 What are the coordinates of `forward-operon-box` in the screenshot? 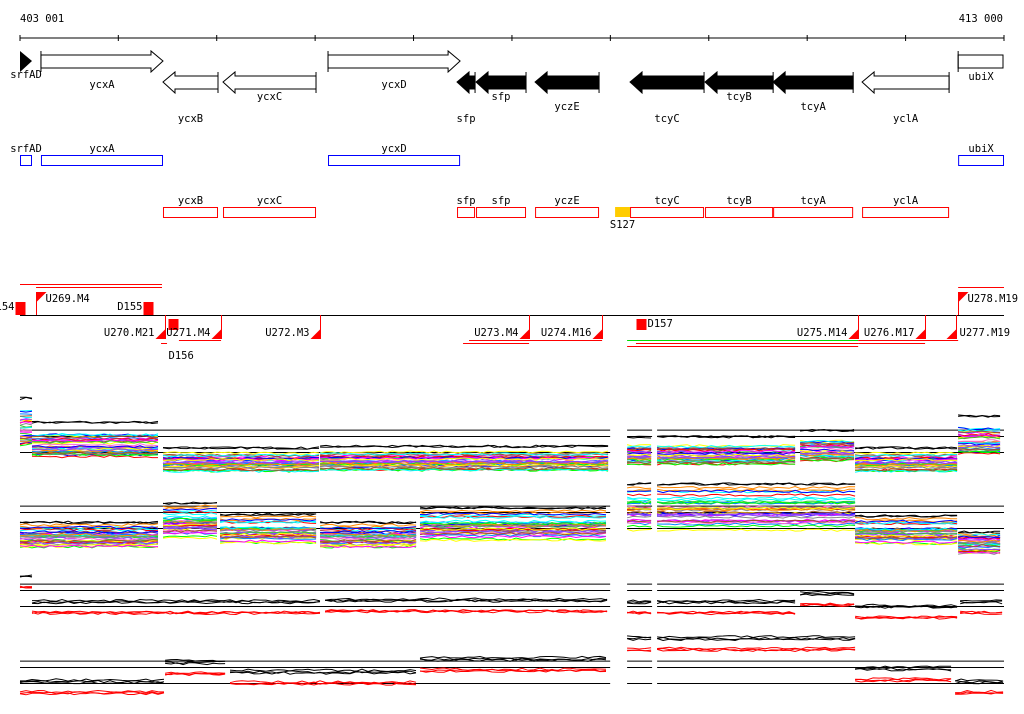 It's located at (101, 160).